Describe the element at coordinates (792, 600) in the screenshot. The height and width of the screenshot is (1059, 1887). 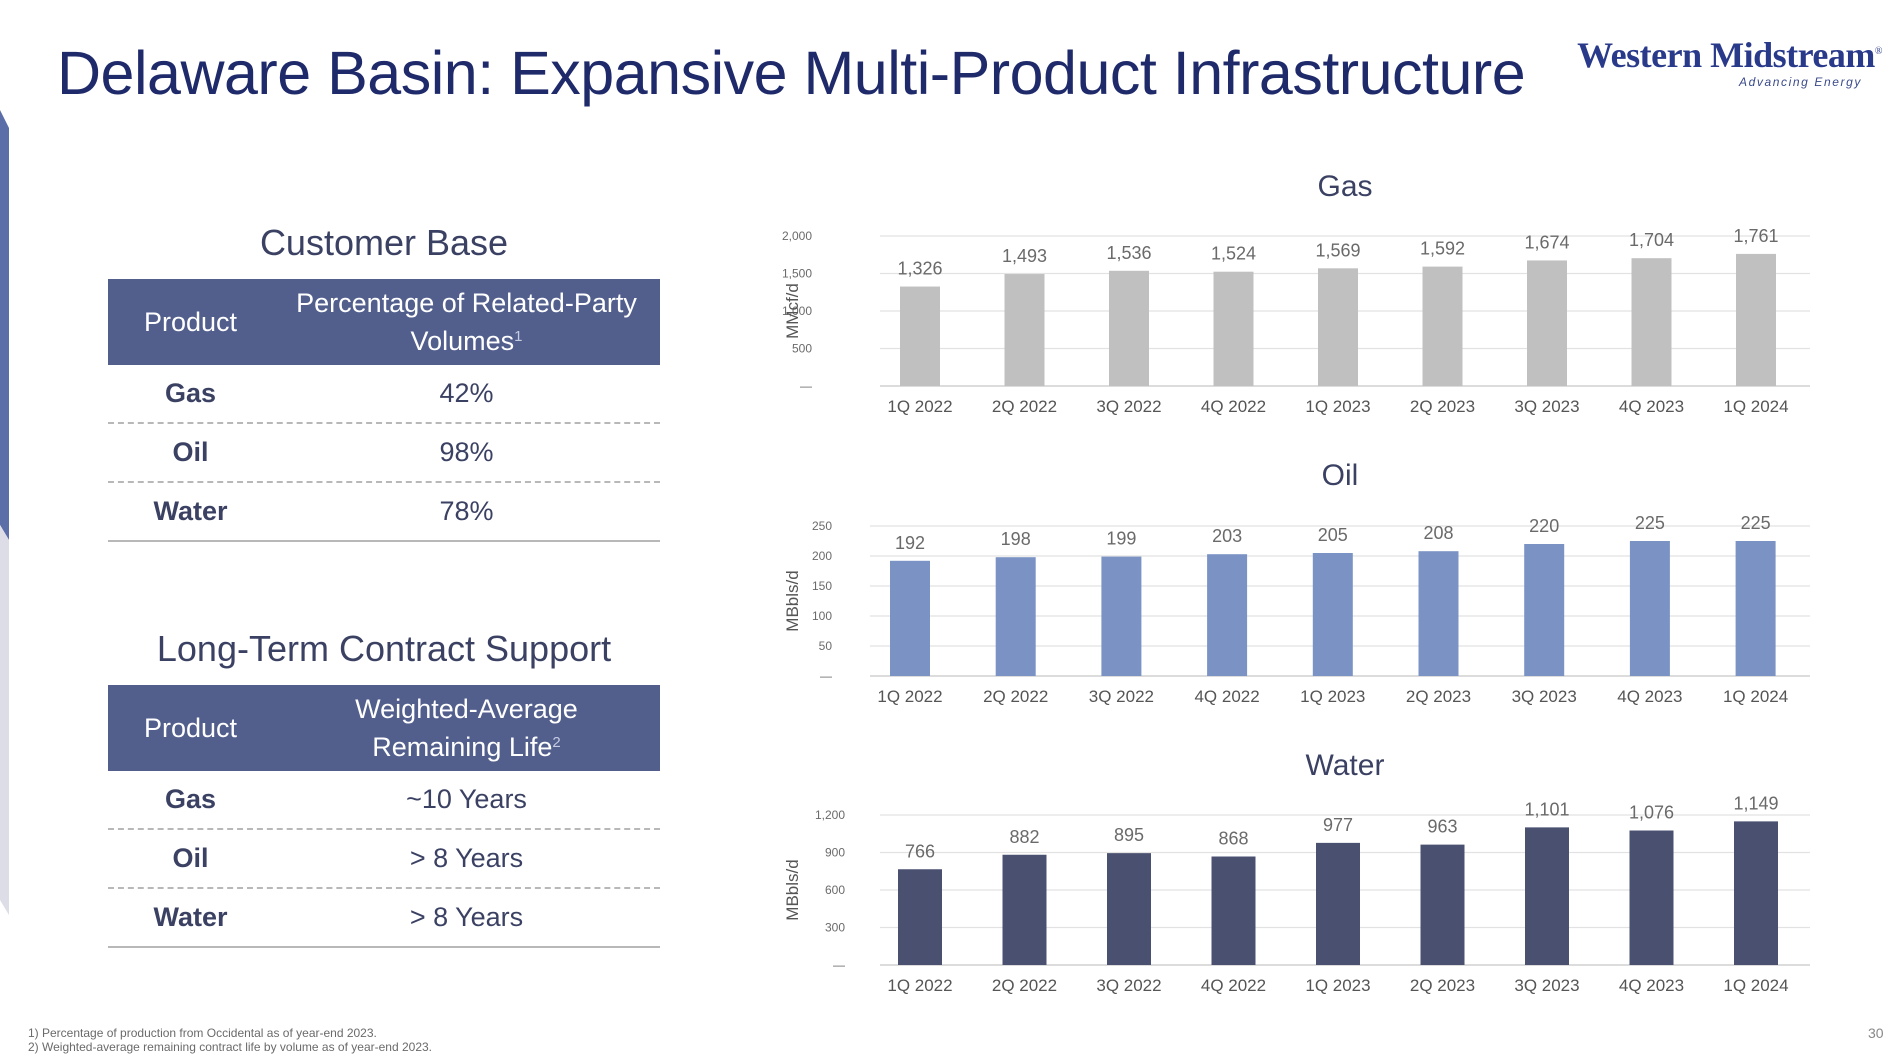
I see `y-axis-label: MBbls/d` at that location.